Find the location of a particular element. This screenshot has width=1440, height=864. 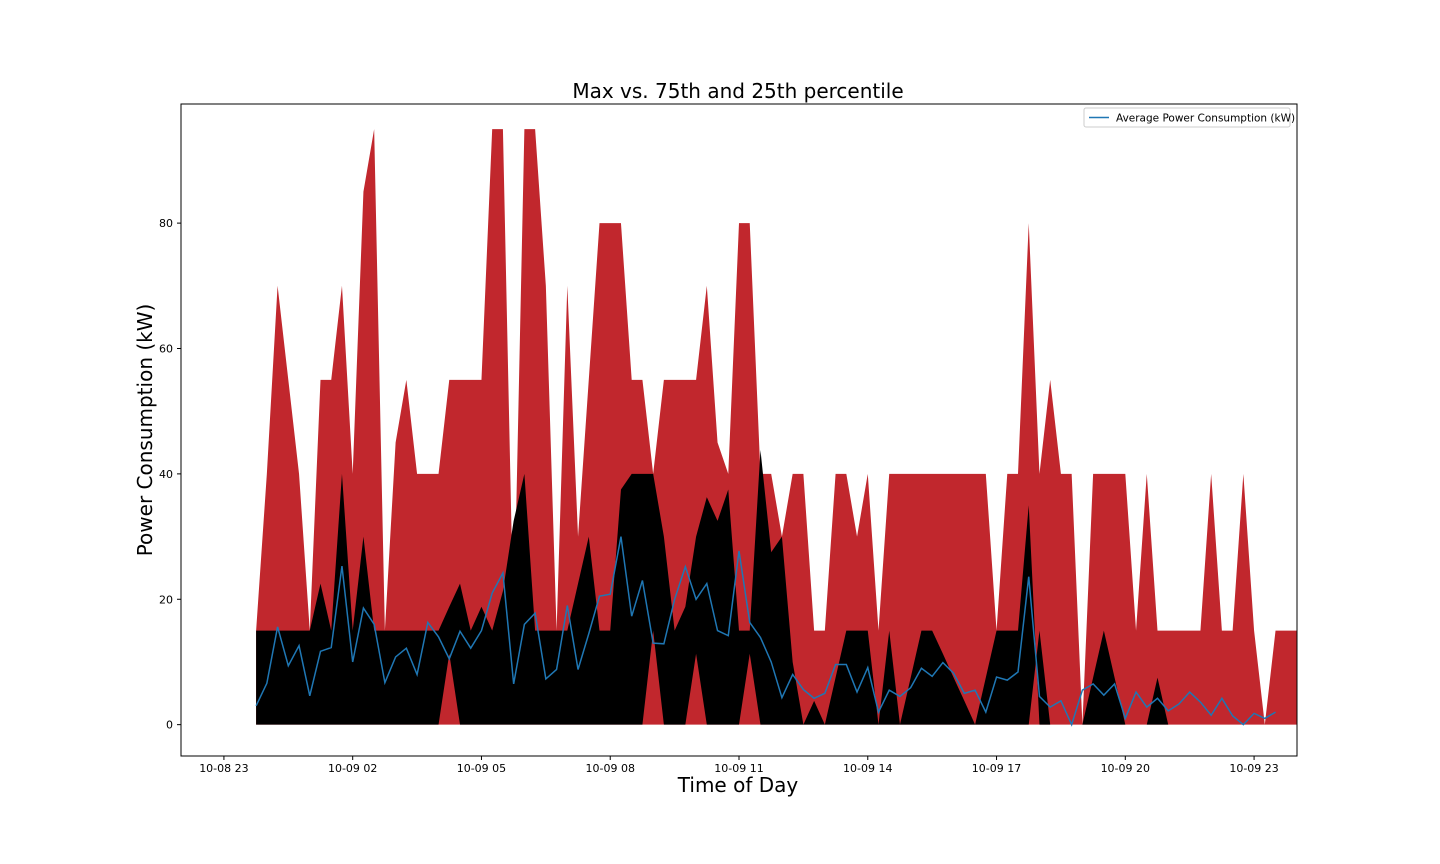

x-tick-label: 10-09 11 is located at coordinates (738, 768).